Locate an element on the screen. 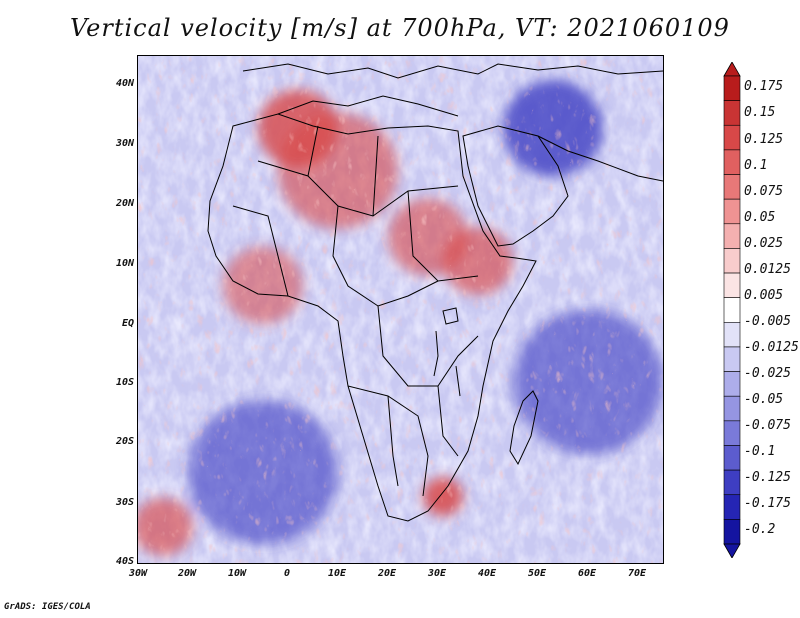 Image resolution: width=800 pixels, height=618 pixels. lat-label-40s: 40S is located at coordinates (124, 561).